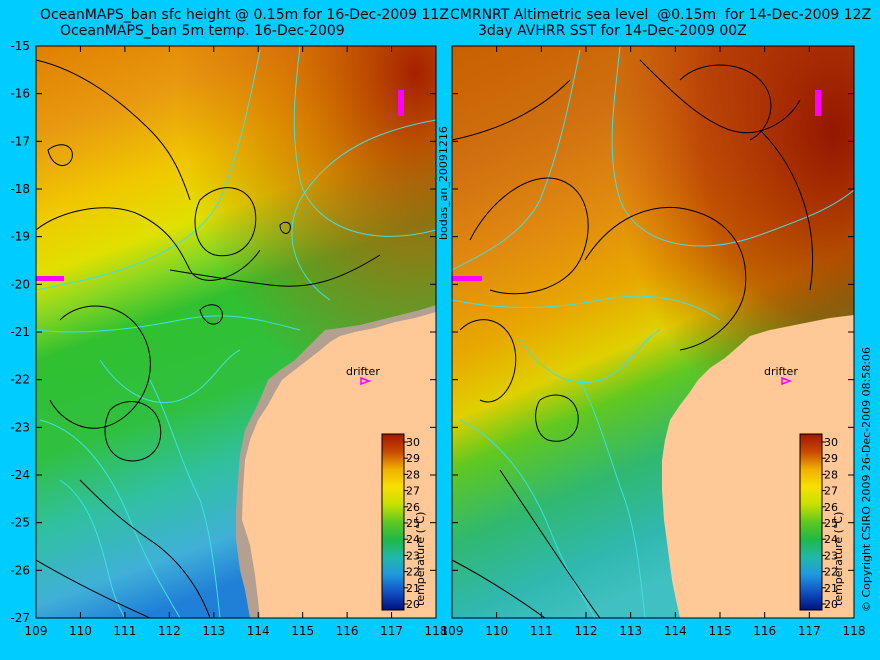  I want to click on left-colorbar-tick: 23, so click(413, 555).